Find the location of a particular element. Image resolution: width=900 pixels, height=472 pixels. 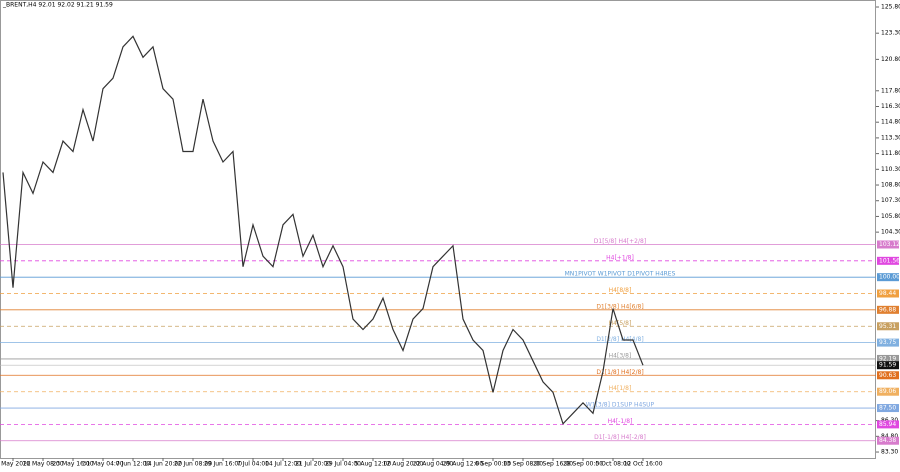

price-box-label: 90.63 is located at coordinates (887, 375).